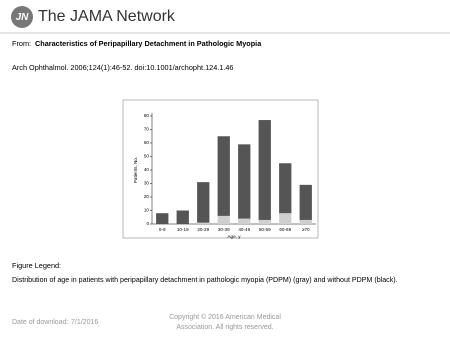  Describe the element at coordinates (183, 229) in the screenshot. I see `x-tick-label: 10-19` at that location.